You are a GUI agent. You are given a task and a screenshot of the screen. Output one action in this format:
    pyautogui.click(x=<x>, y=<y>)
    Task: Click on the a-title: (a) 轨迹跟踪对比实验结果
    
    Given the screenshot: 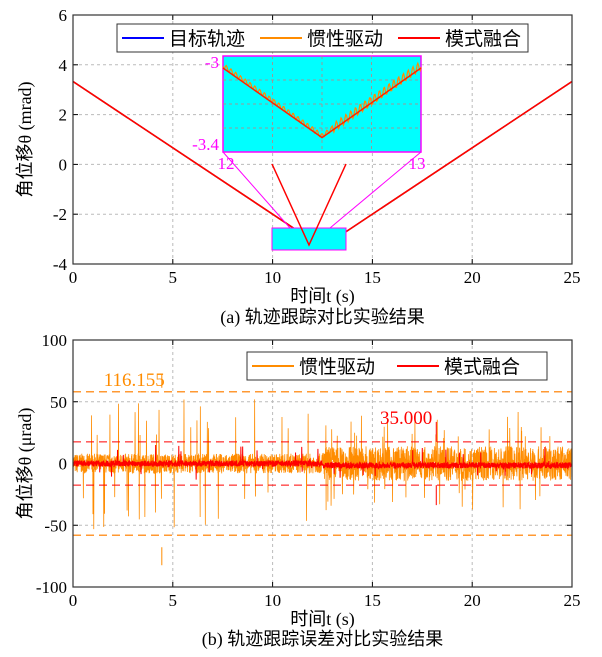 What is the action you would take?
    pyautogui.click(x=322, y=317)
    